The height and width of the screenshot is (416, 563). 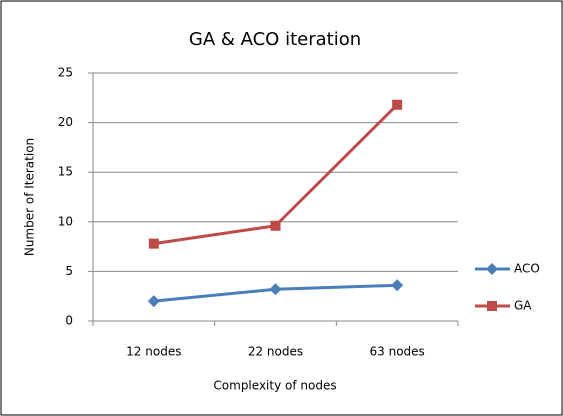 What do you see at coordinates (523, 306) in the screenshot?
I see `legend-label: GA` at bounding box center [523, 306].